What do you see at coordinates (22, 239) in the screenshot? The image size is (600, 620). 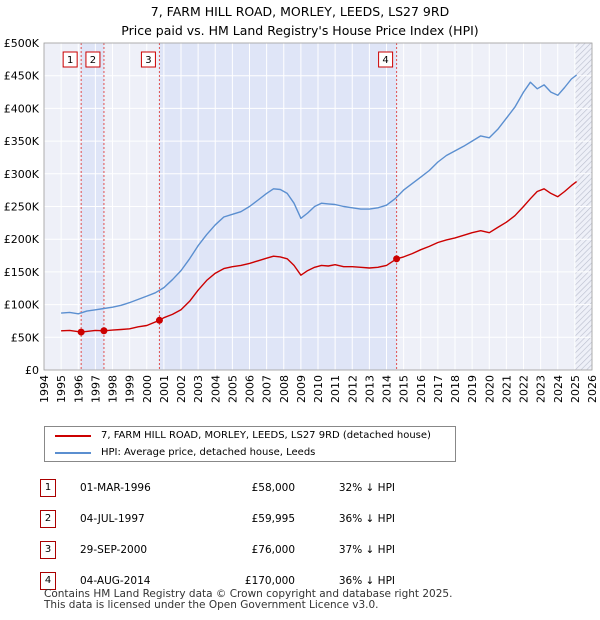 I see `y-tick-label: £200K` at bounding box center [22, 239].